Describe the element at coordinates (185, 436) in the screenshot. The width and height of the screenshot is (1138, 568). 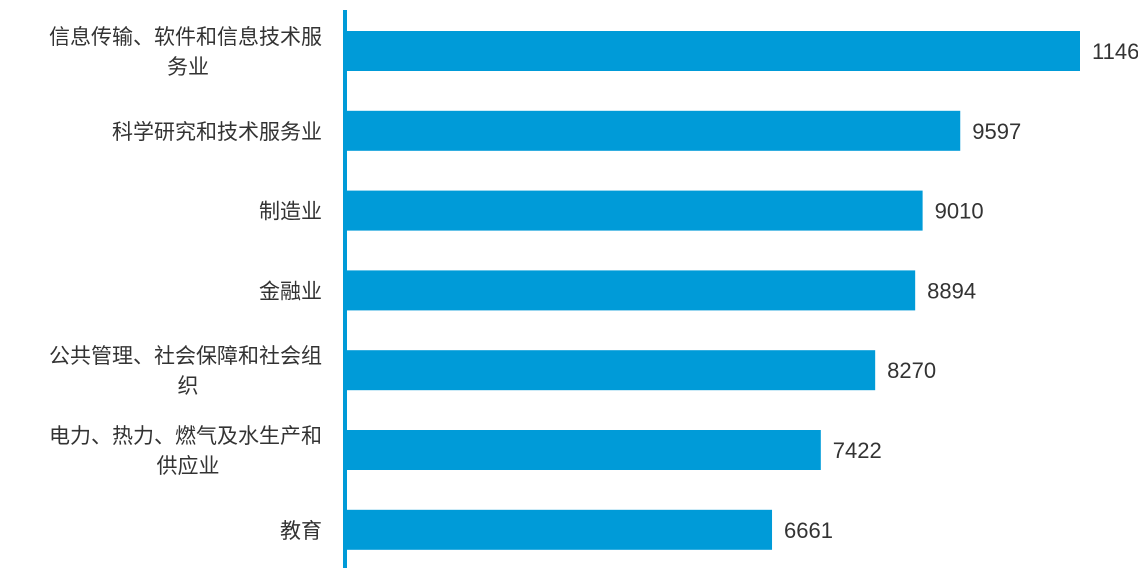
I see `category-label-5-line-0: 电力、热力、燃气及水生产和` at that location.